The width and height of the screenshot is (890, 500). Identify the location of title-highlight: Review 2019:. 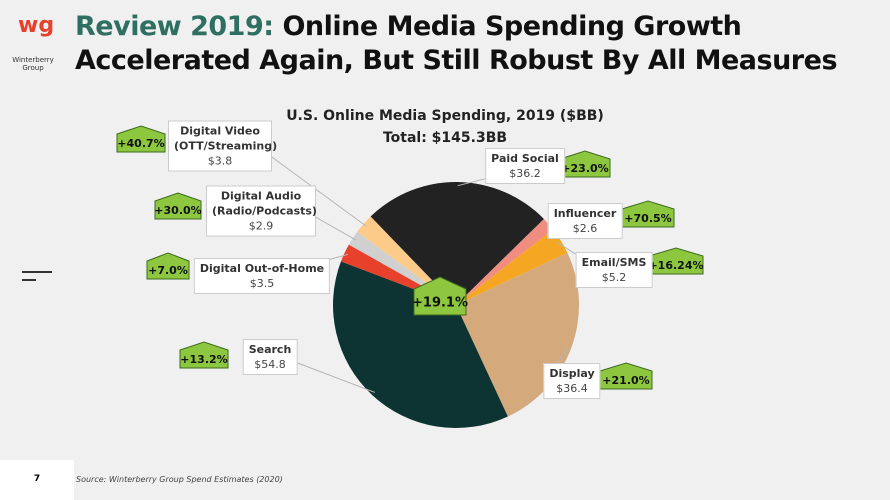
(174, 26).